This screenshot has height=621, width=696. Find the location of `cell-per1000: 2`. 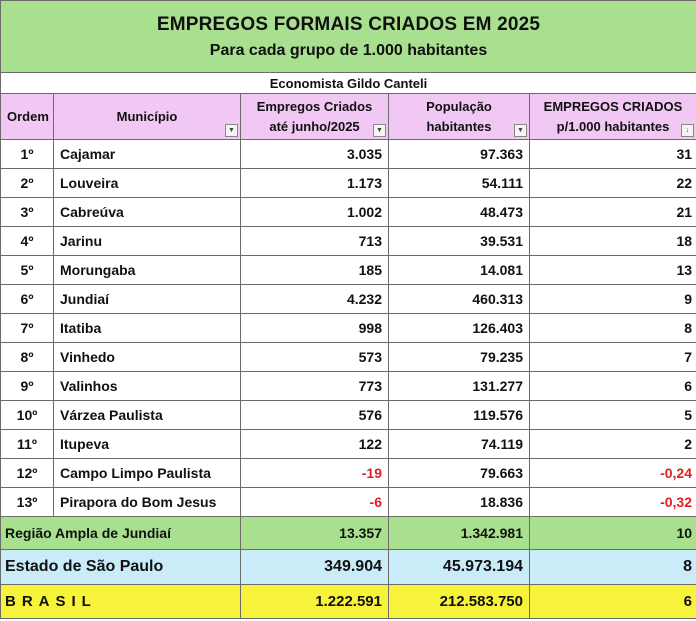

cell-per1000: 2 is located at coordinates (612, 444).